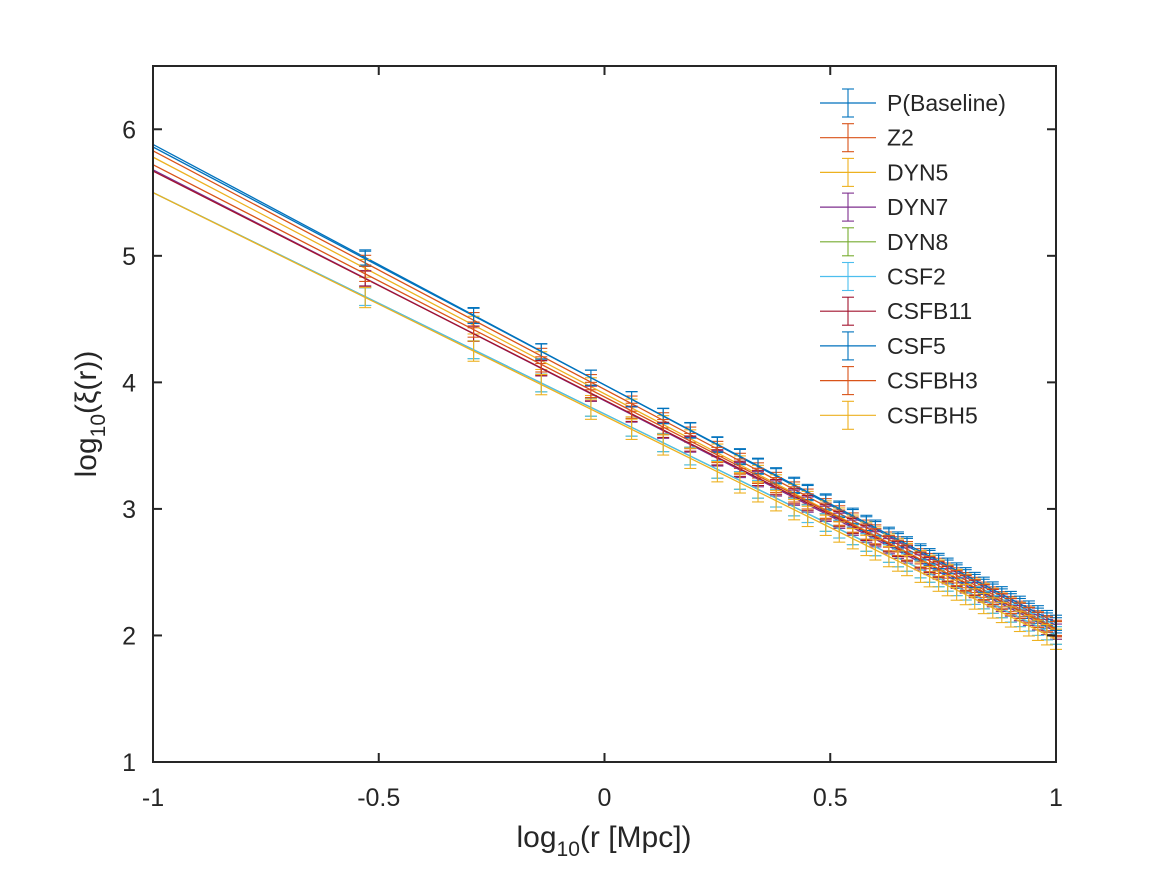 Image resolution: width=1167 pixels, height=875 pixels. What do you see at coordinates (129, 510) in the screenshot?
I see `y-tick-label: 3` at bounding box center [129, 510].